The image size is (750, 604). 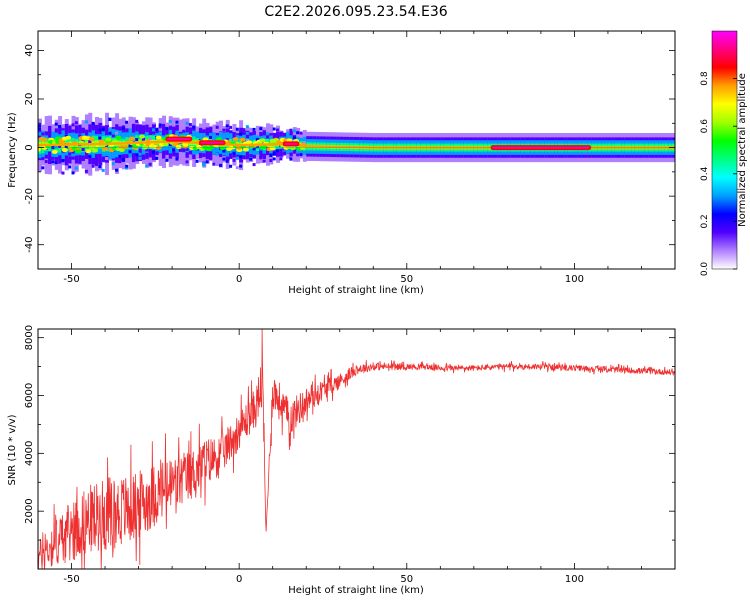 What do you see at coordinates (29, 196) in the screenshot?
I see `spectrogram-ytick-label: -20` at bounding box center [29, 196].